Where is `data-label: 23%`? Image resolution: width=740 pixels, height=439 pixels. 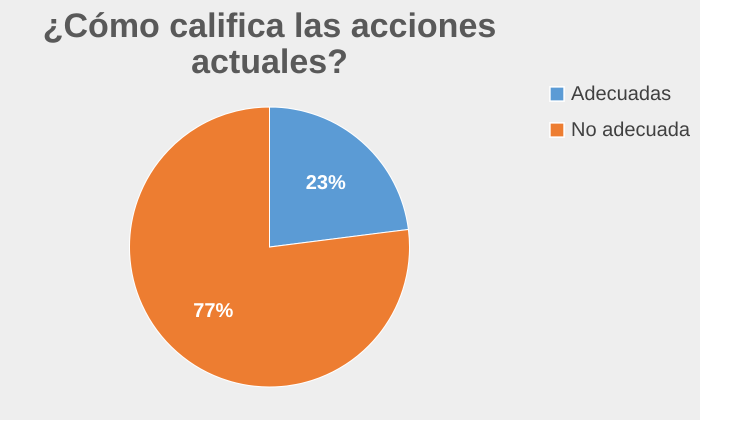
data-label: 23% is located at coordinates (326, 183).